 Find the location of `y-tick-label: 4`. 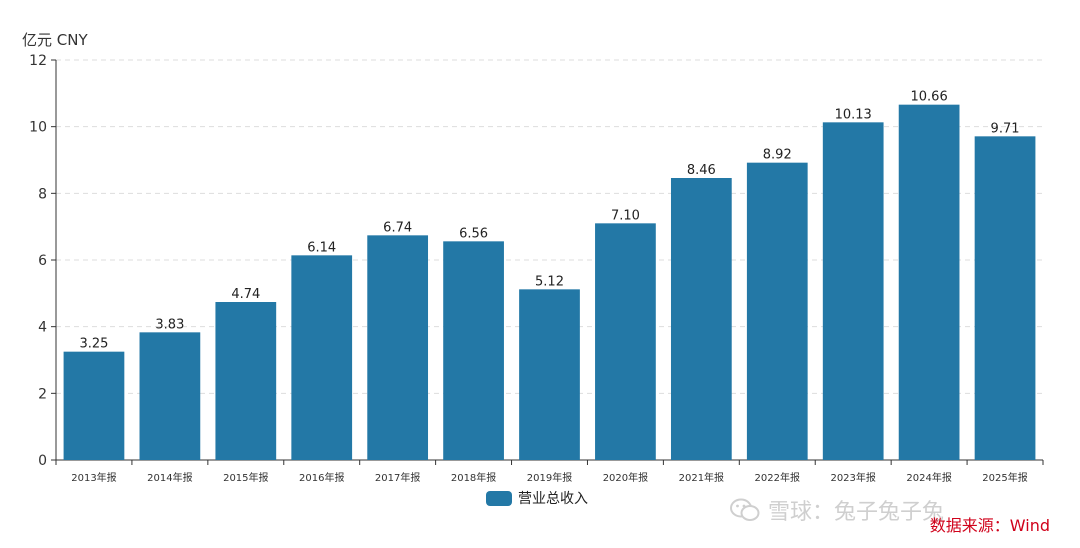

y-tick-label: 4 is located at coordinates (42, 328).